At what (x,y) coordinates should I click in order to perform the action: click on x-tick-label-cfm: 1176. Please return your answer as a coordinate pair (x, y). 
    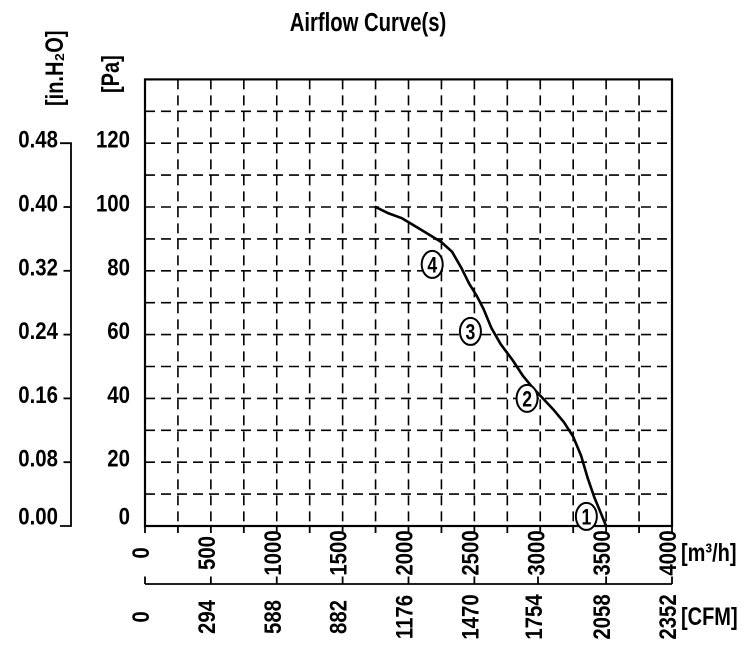
    Looking at the image, I should click on (404, 617).